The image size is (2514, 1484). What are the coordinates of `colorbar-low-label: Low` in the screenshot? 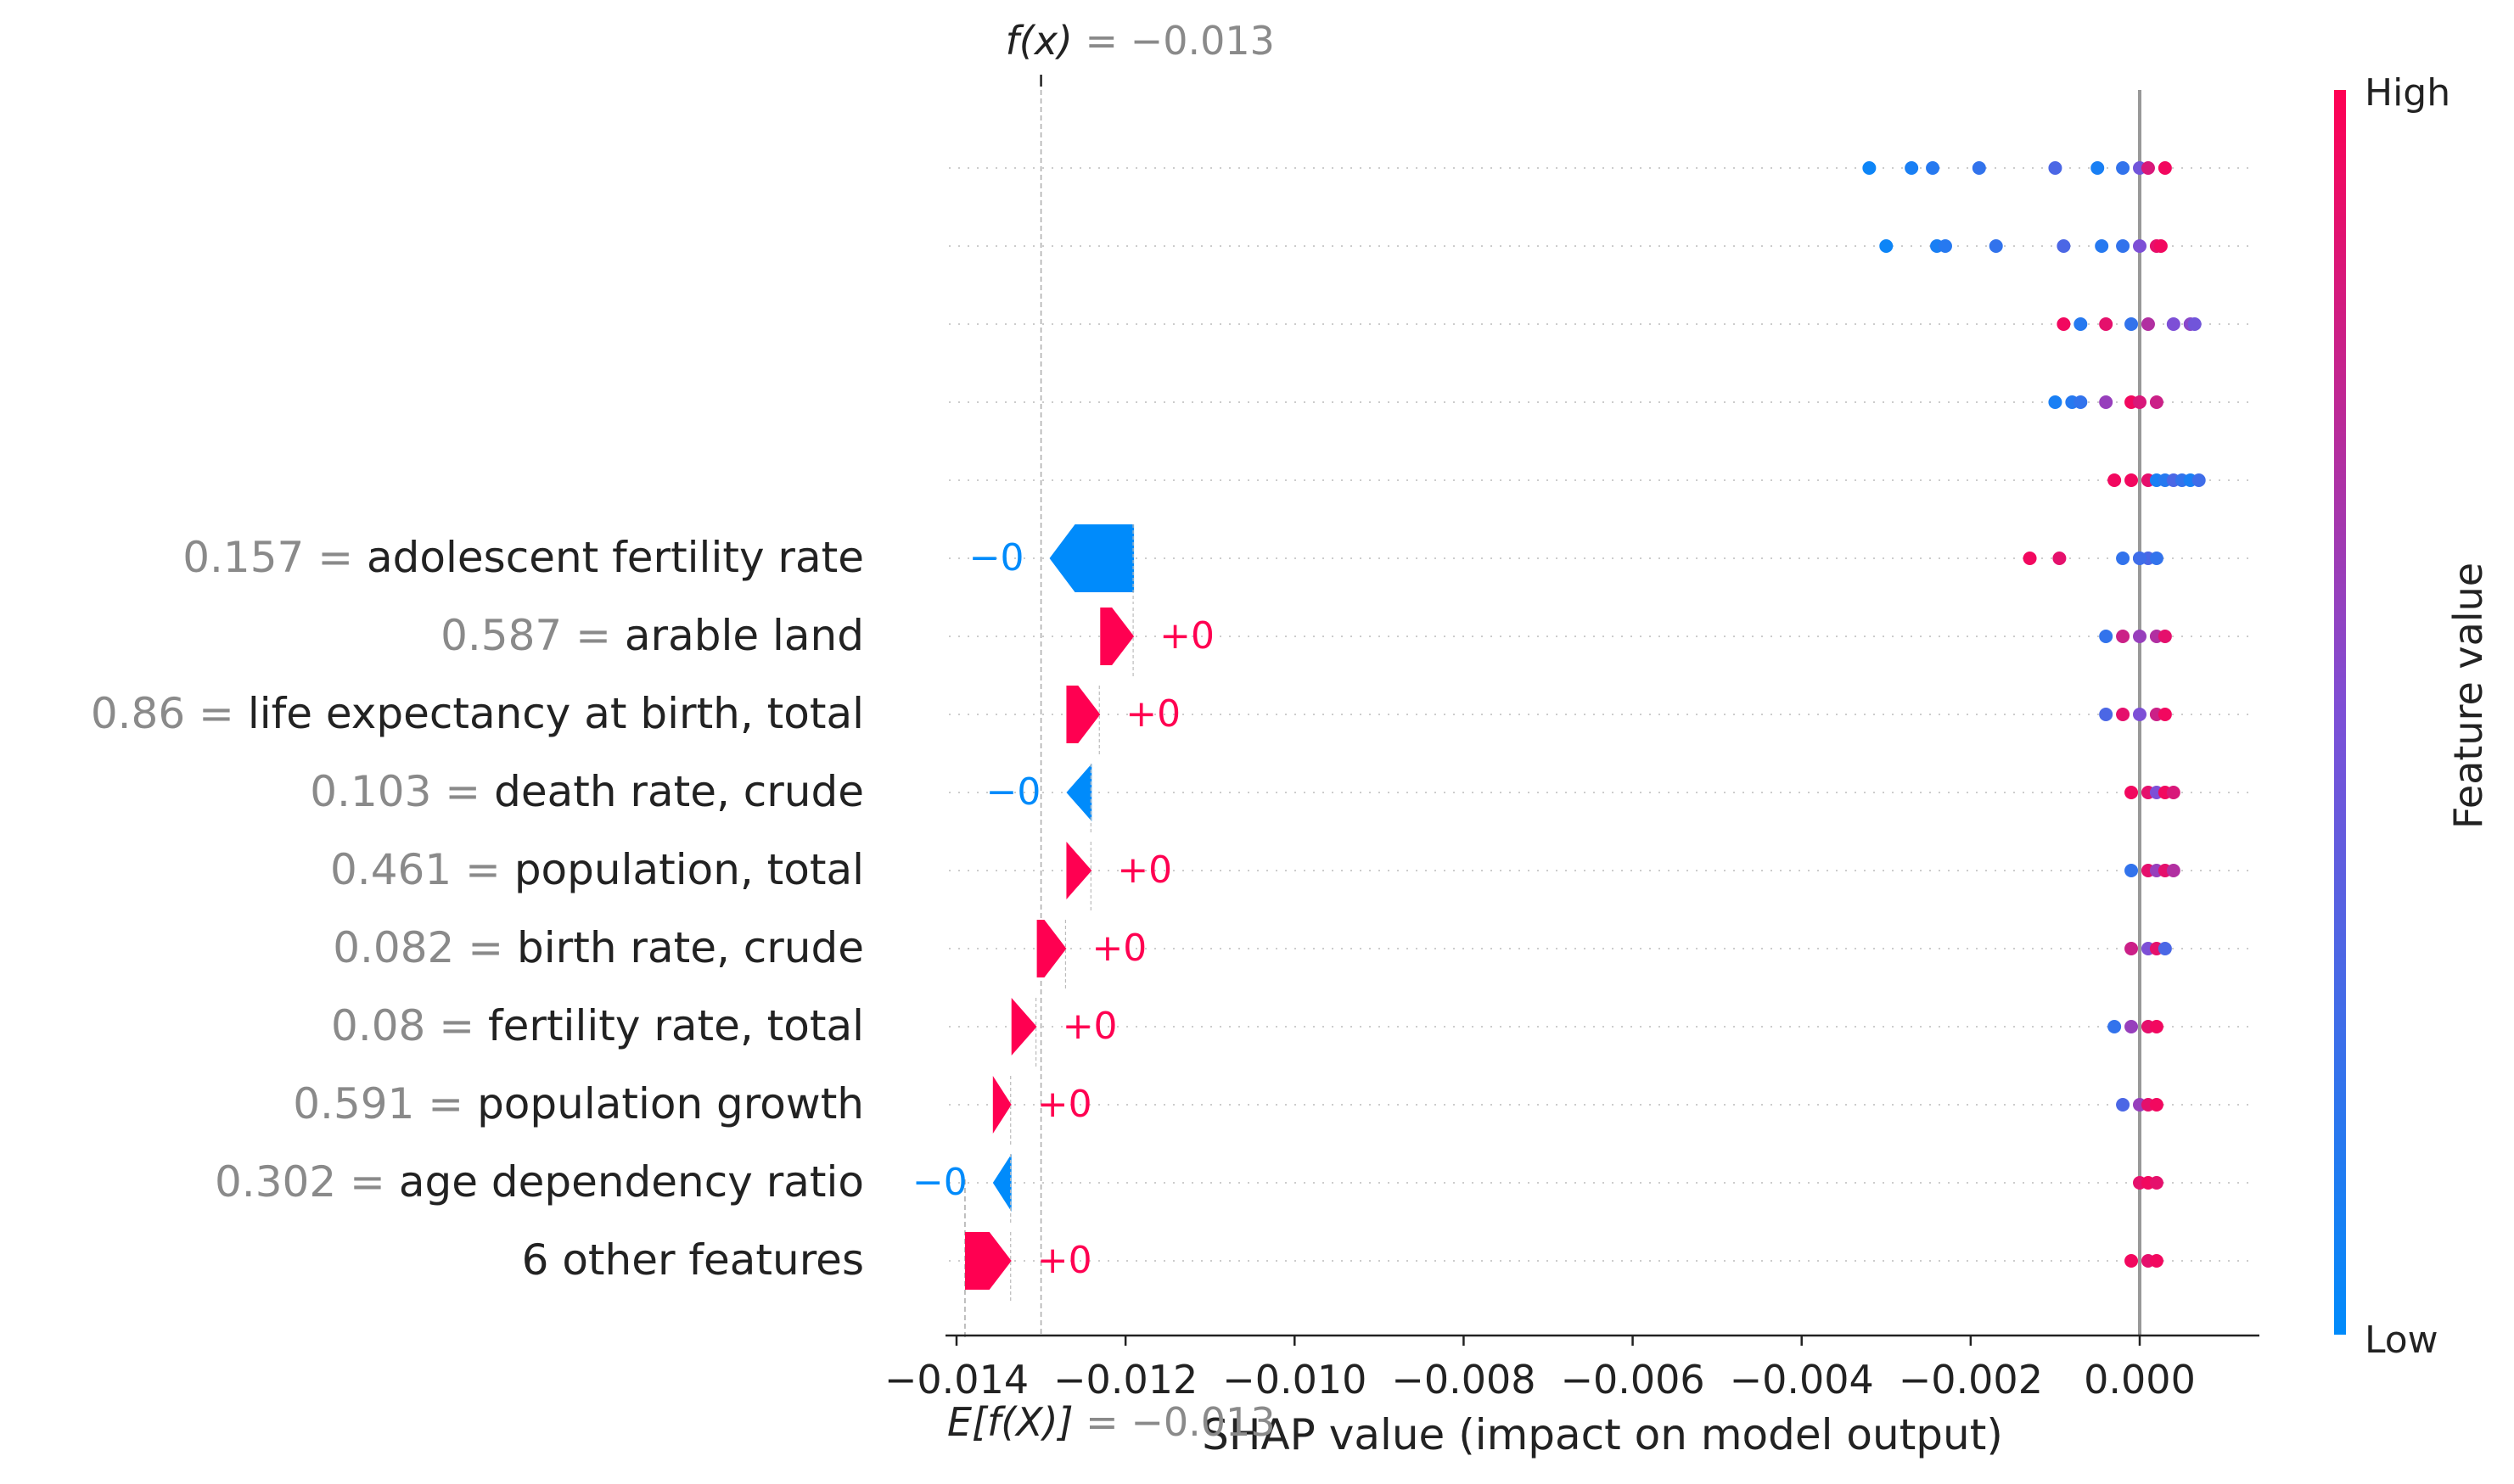 It's located at (2401, 1340).